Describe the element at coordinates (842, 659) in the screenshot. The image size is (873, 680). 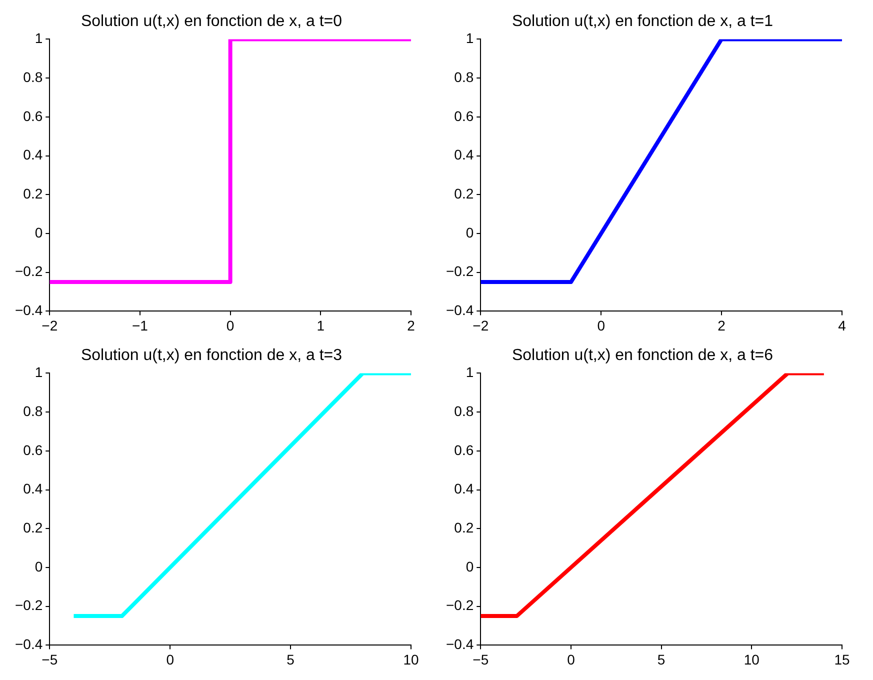
I see `x-tick-label: 15` at that location.